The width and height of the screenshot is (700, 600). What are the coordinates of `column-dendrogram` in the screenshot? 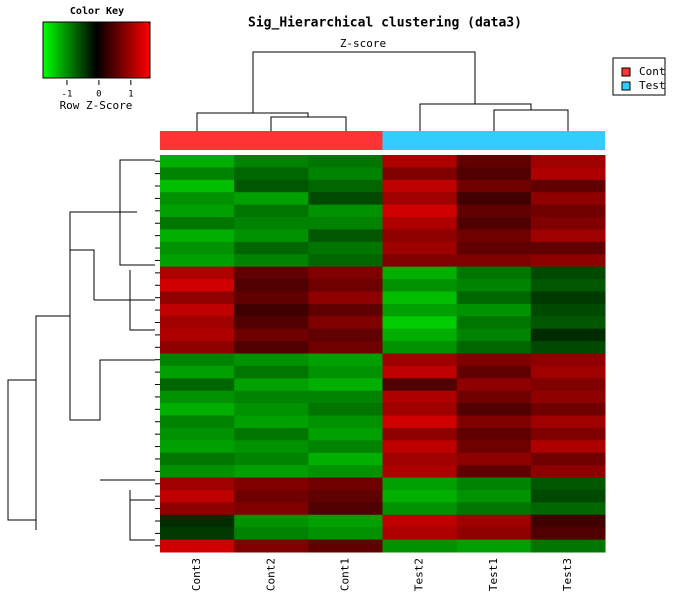 It's located at (382, 91).